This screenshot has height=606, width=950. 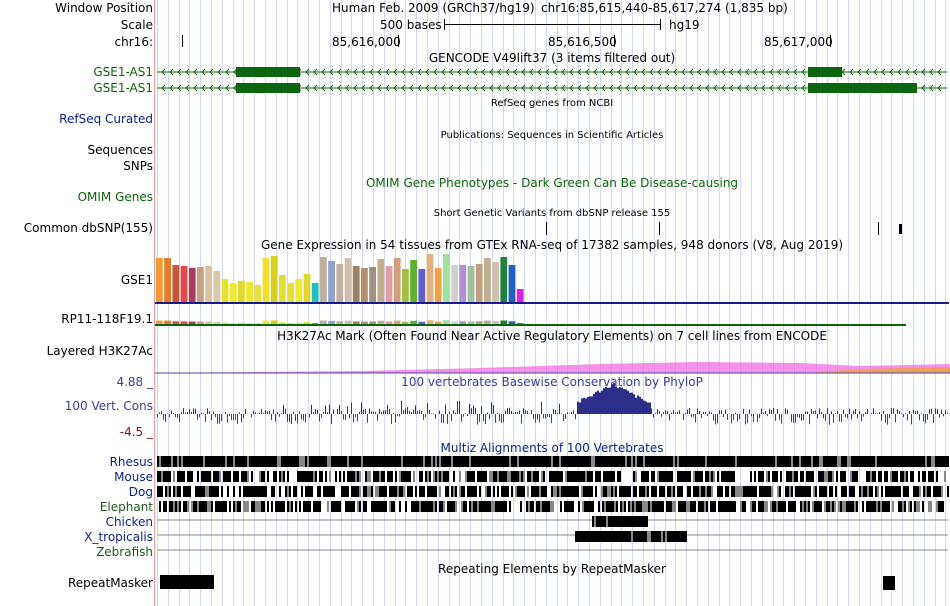 I want to click on omim-label: OMIM Genes, so click(x=115, y=197).